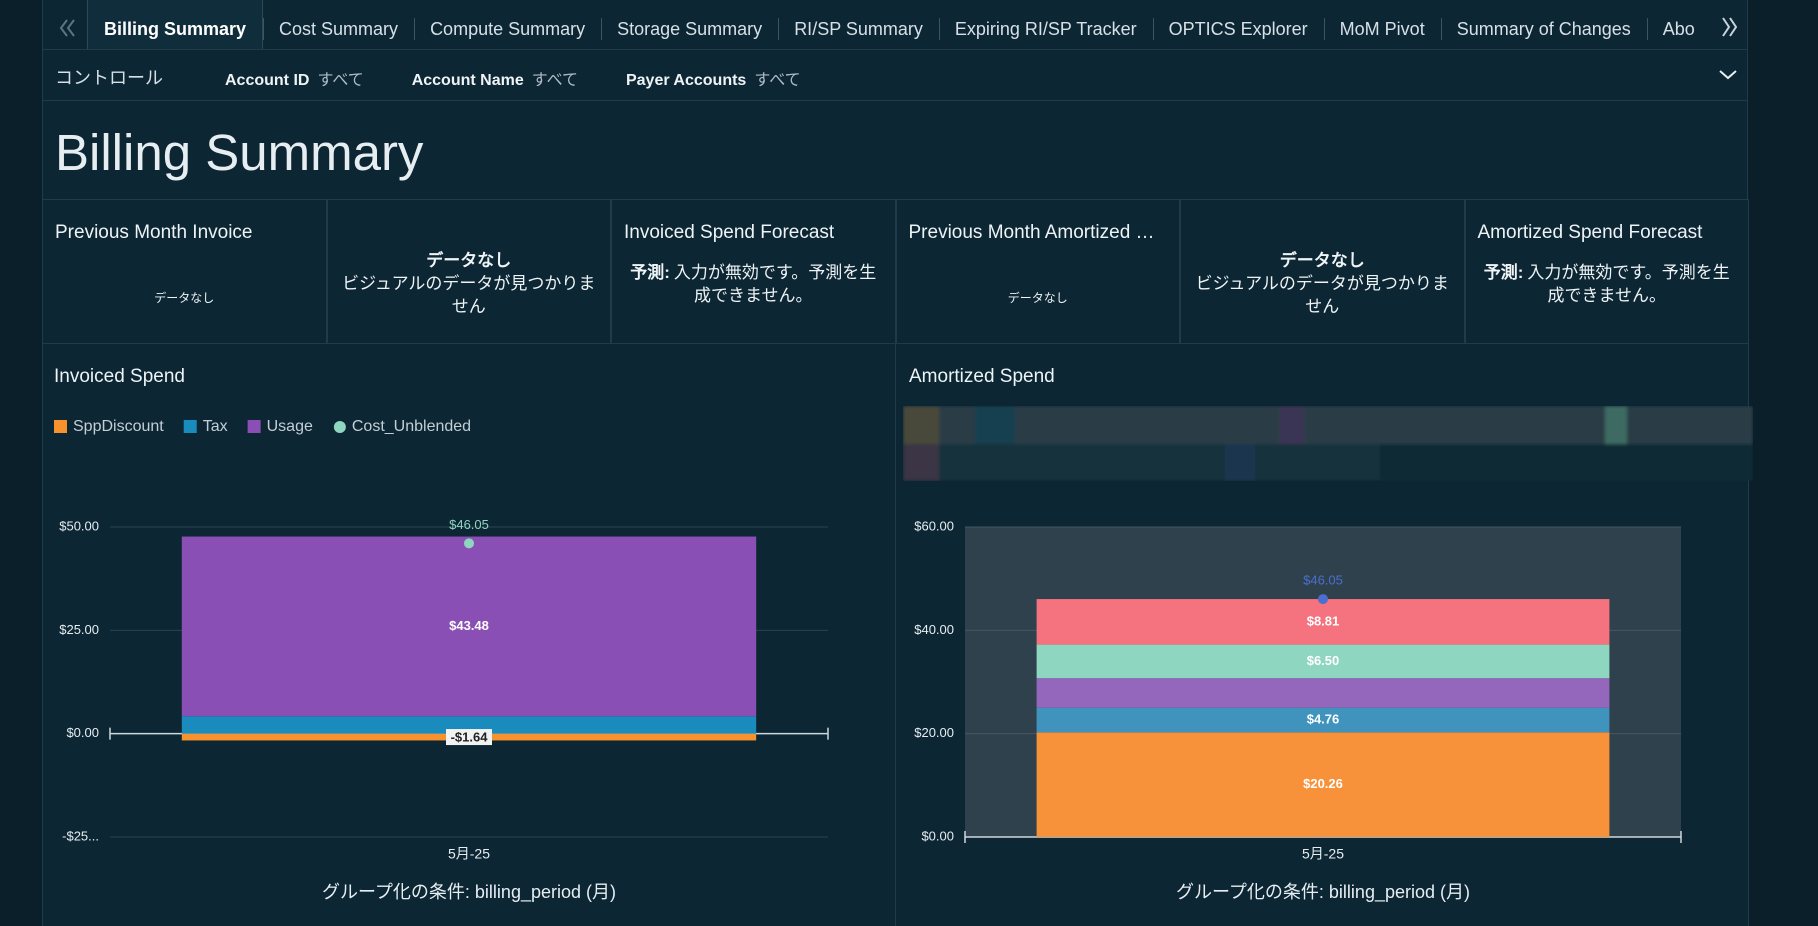 This screenshot has height=926, width=1818. Describe the element at coordinates (1382, 24) in the screenshot. I see `tab: MoM Pivot` at that location.